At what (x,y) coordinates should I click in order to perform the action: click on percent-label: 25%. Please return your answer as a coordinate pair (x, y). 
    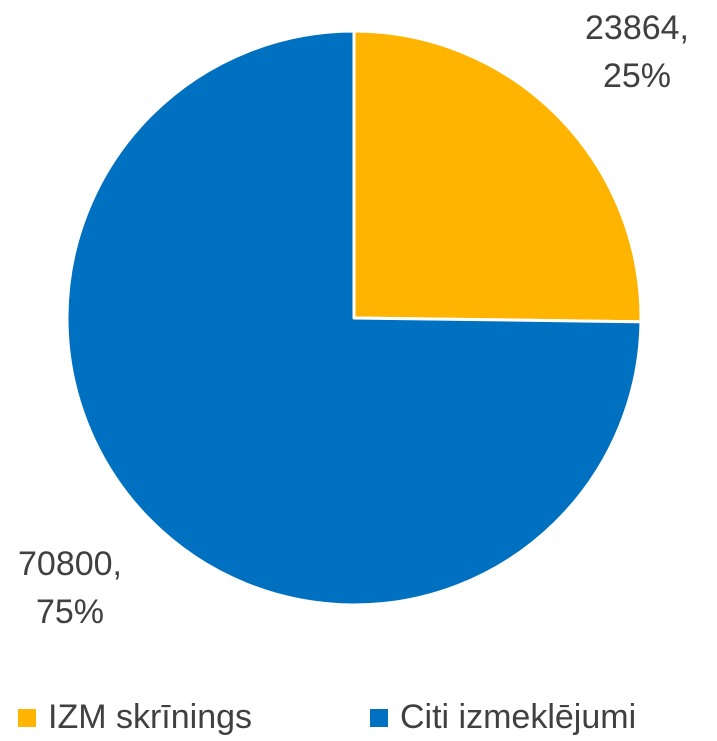
    Looking at the image, I should click on (637, 76).